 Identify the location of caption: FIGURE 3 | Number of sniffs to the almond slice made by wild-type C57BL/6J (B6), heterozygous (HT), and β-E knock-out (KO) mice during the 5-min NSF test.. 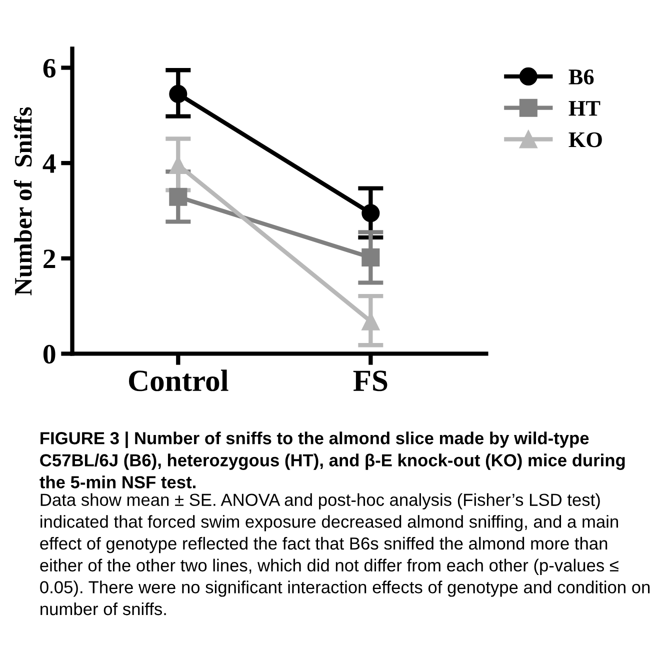
(332, 460).